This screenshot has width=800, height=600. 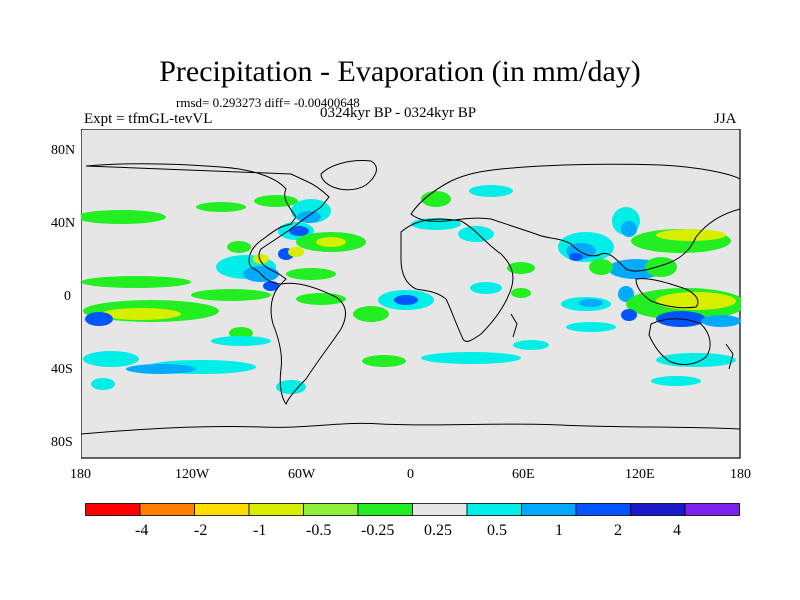 I want to click on season-label: JJA, so click(x=725, y=119).